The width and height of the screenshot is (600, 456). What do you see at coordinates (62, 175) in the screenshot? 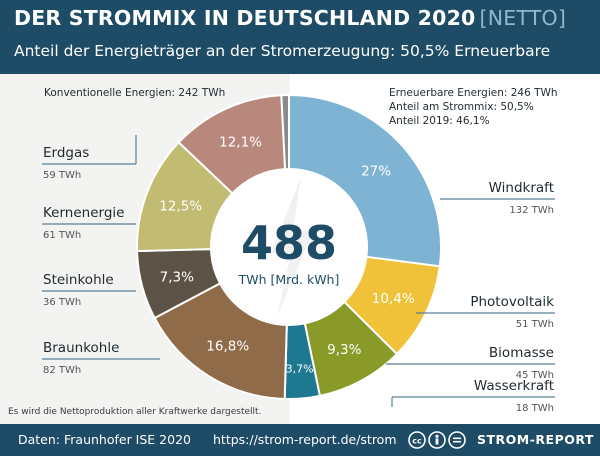
I see `category-value-erdgas: 59 TWh` at bounding box center [62, 175].